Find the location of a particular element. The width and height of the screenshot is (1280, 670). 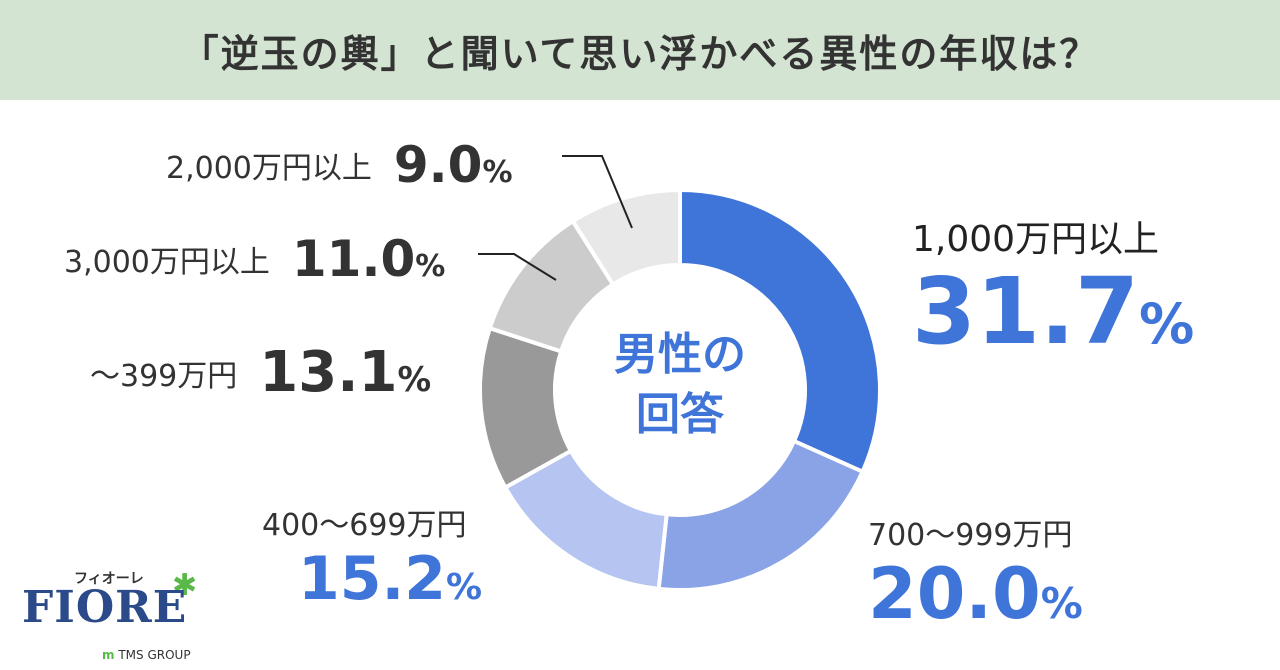

logo-wordmark: FIORE is located at coordinates (105, 607).